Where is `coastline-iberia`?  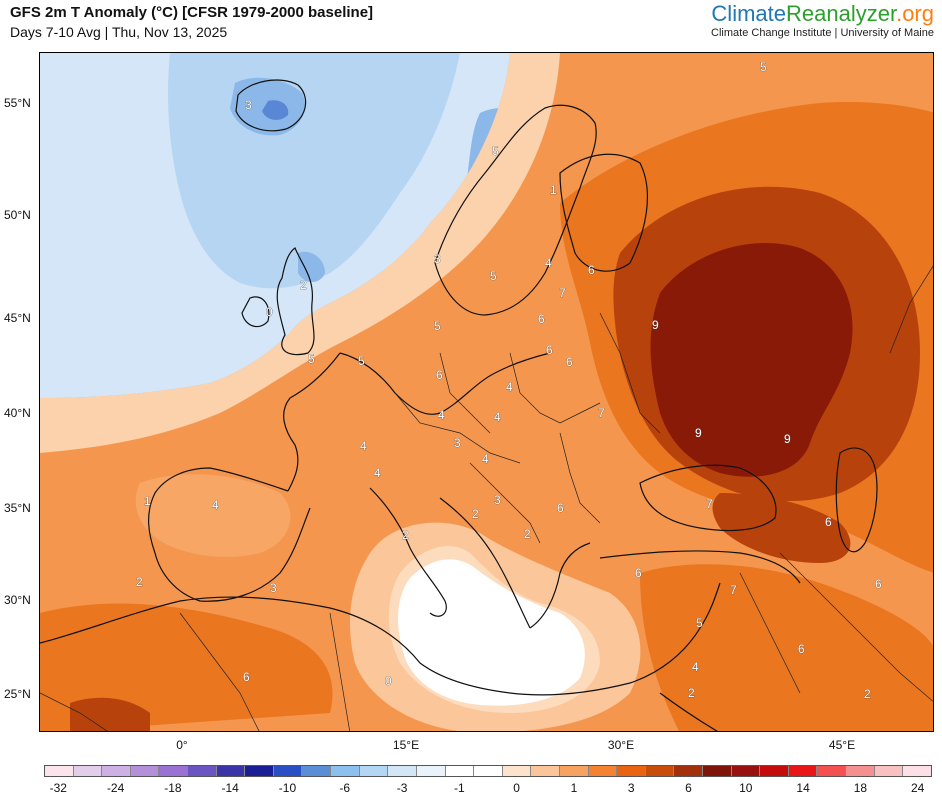
coastline-iberia is located at coordinates (229, 534).